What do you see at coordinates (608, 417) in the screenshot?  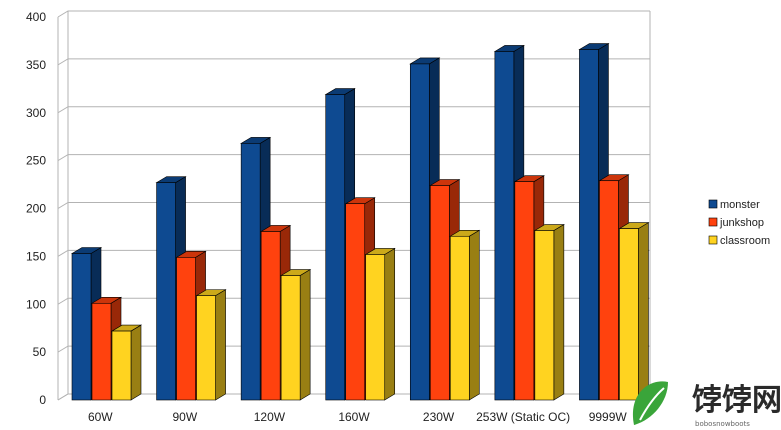 I see `x-tick-label: 9999W` at bounding box center [608, 417].